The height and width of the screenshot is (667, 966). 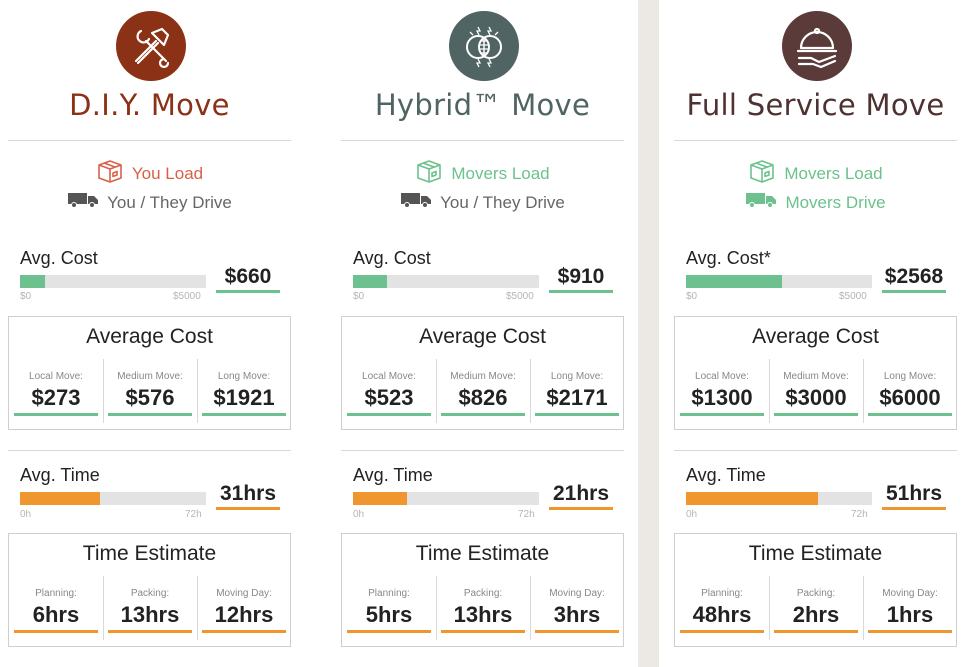 What do you see at coordinates (56, 617) in the screenshot?
I see `cell-value: 6hrs` at bounding box center [56, 617].